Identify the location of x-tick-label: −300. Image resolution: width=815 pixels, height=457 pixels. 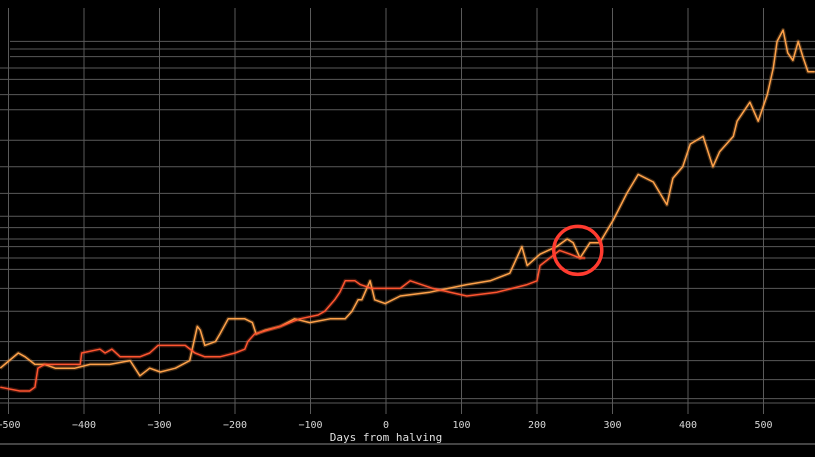
(159, 425).